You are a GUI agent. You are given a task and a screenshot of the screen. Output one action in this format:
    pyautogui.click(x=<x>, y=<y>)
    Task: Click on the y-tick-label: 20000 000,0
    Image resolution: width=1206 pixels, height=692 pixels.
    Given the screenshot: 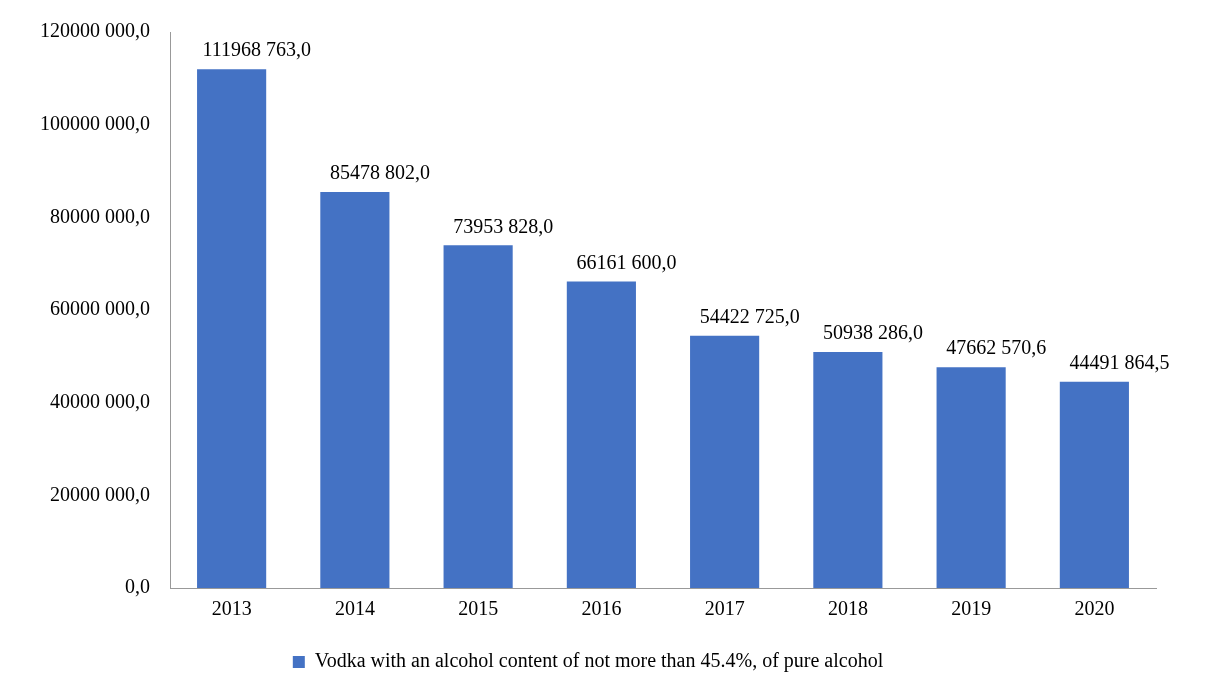 What is the action you would take?
    pyautogui.click(x=100, y=493)
    